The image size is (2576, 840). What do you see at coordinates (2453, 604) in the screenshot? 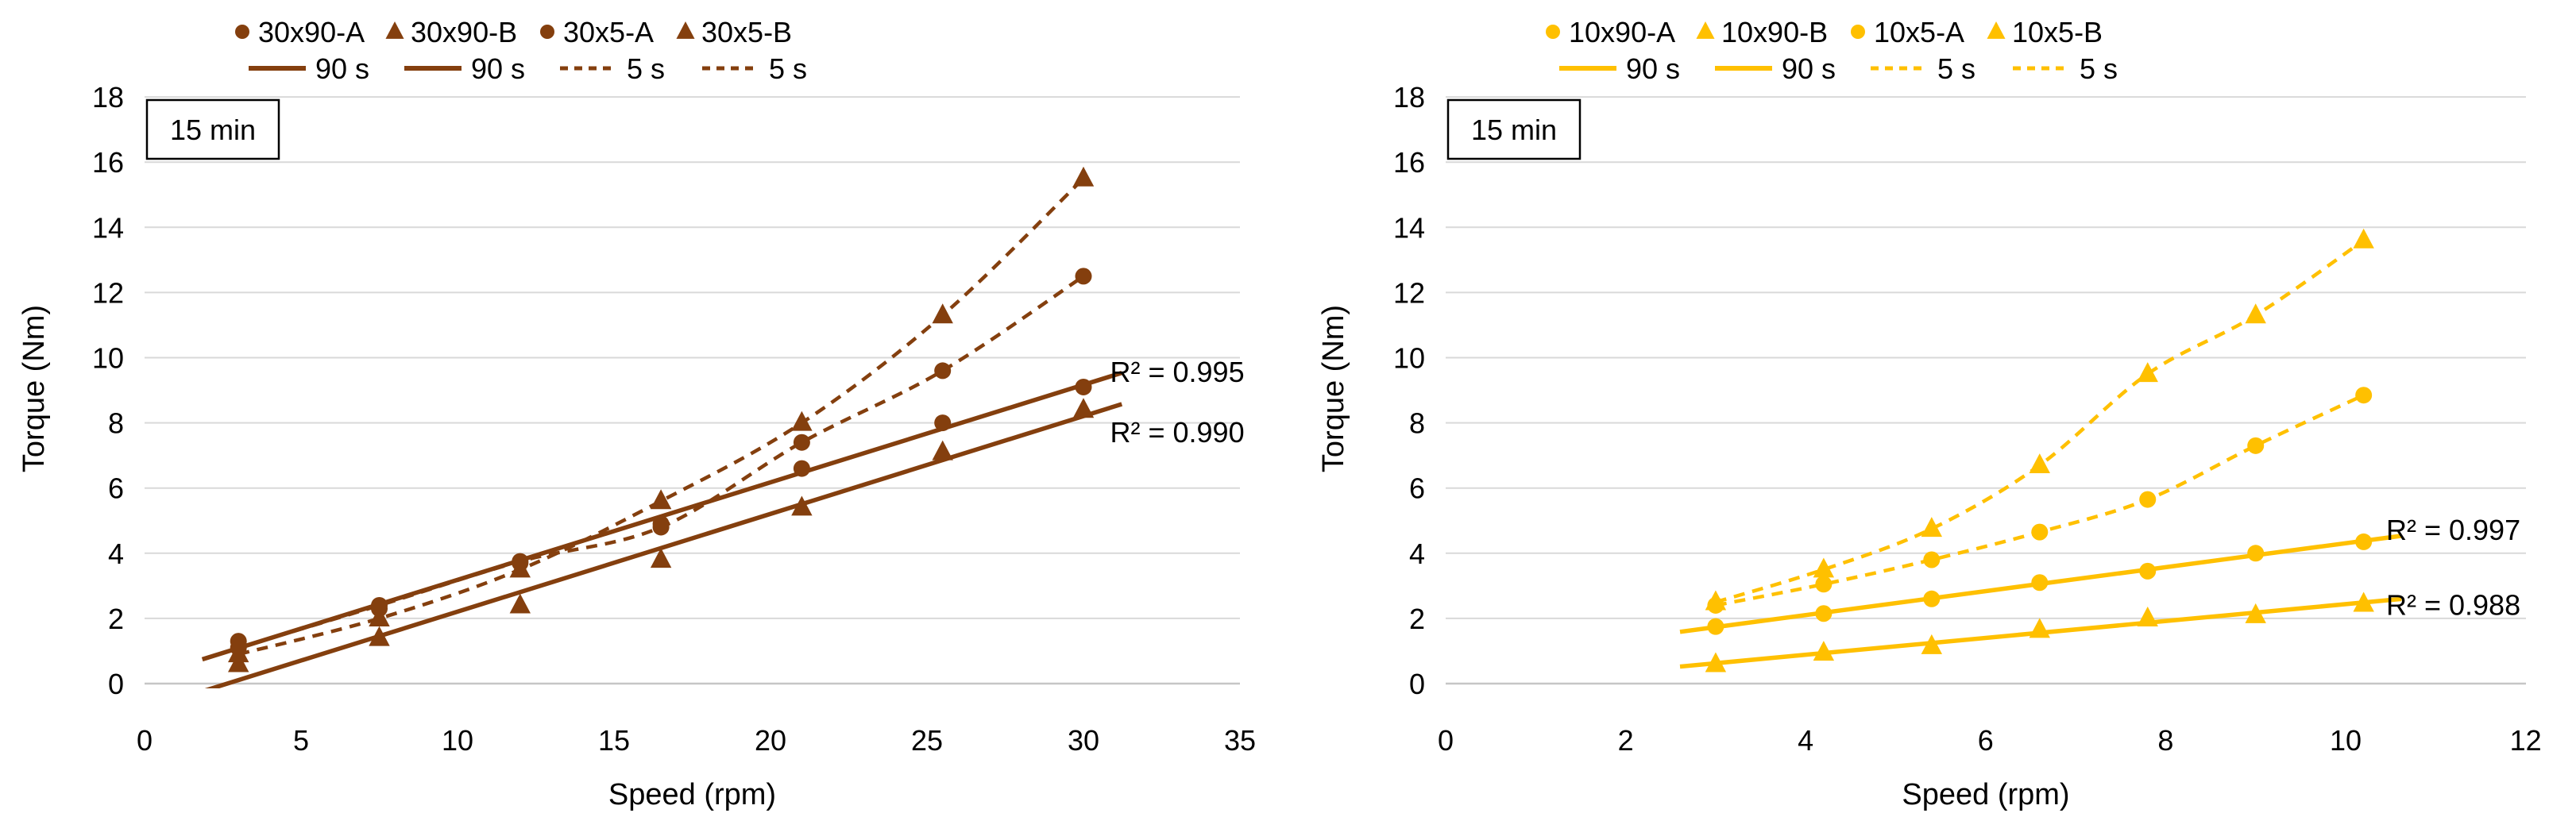
I see `r2-annotation-1: R² = 0.988` at bounding box center [2453, 604].